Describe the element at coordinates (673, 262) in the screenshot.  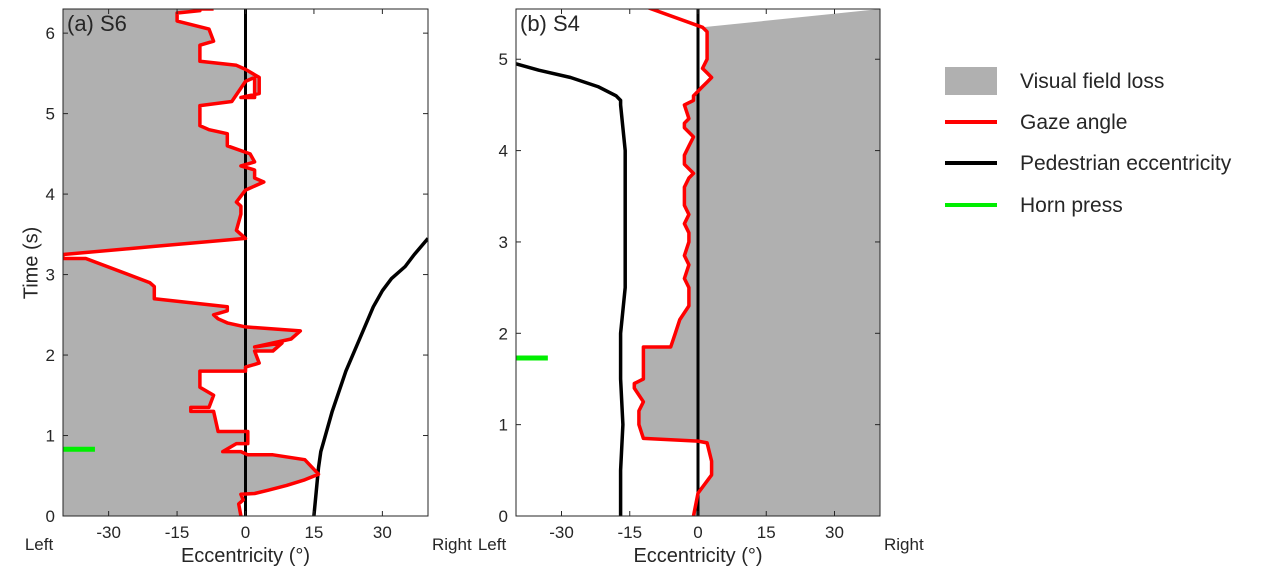
I see `gaze-angle-line-b` at that location.